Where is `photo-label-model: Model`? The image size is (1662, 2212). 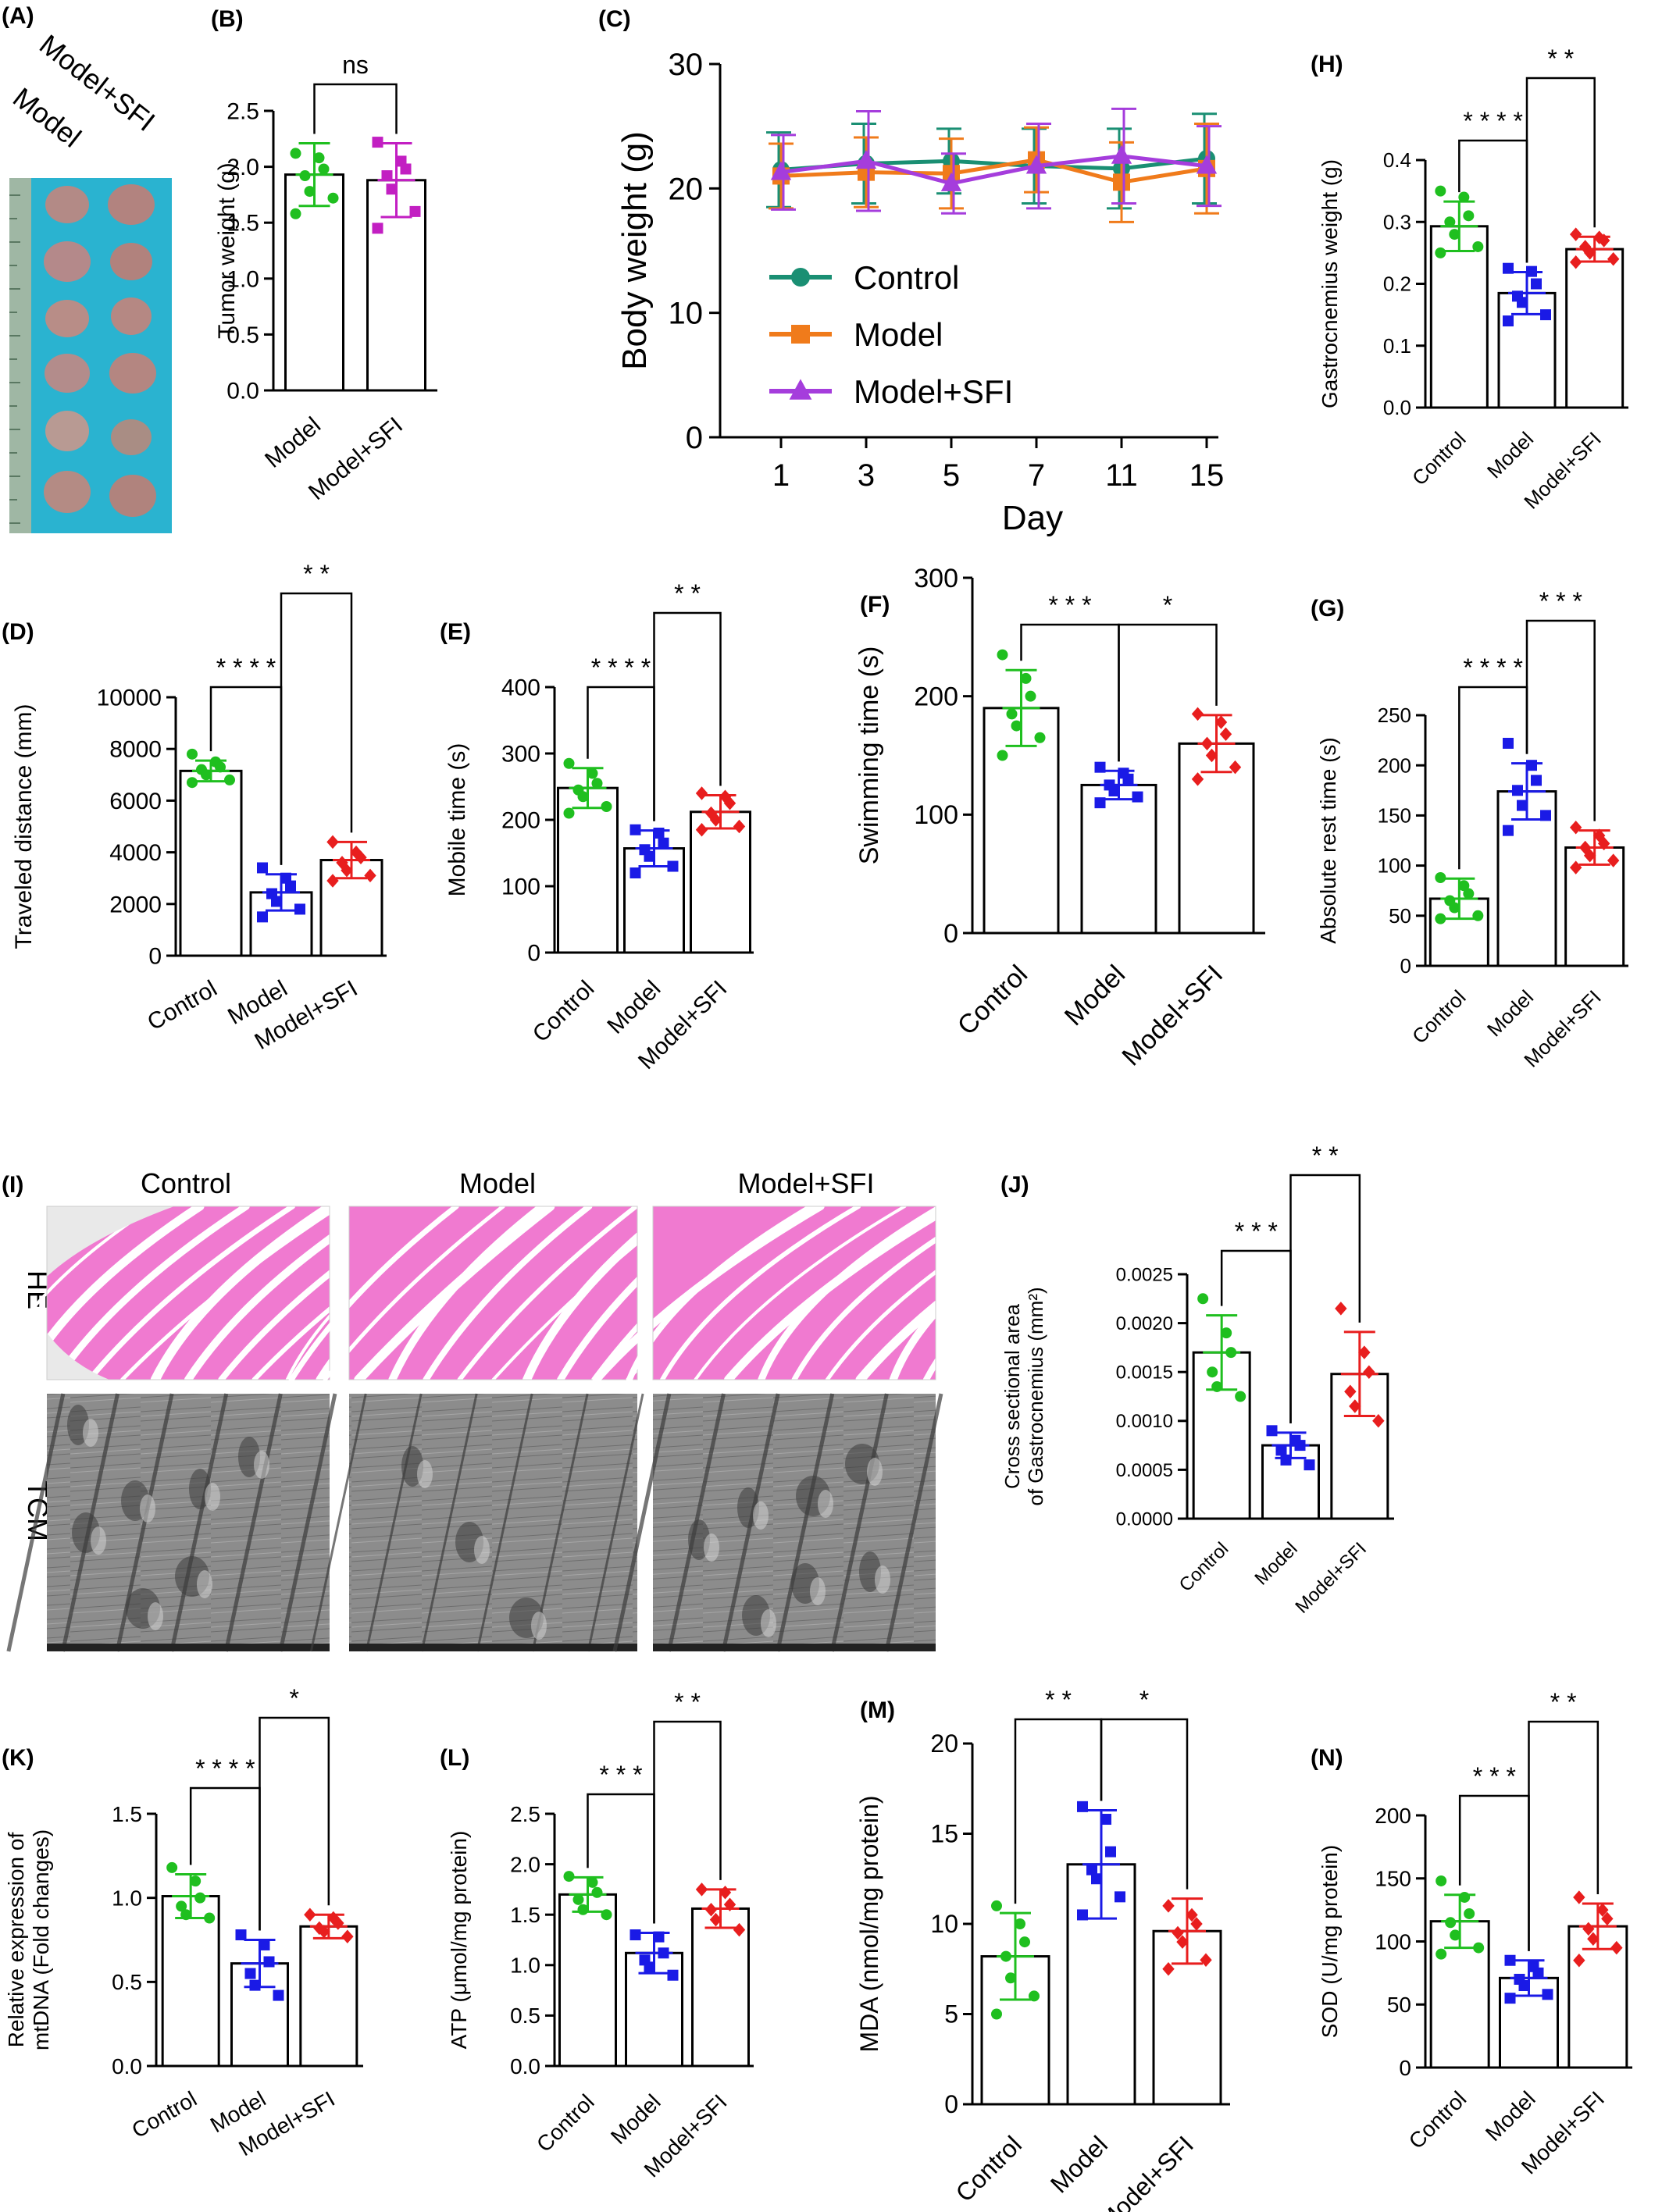
photo-label-model: Model is located at coordinates (47, 117).